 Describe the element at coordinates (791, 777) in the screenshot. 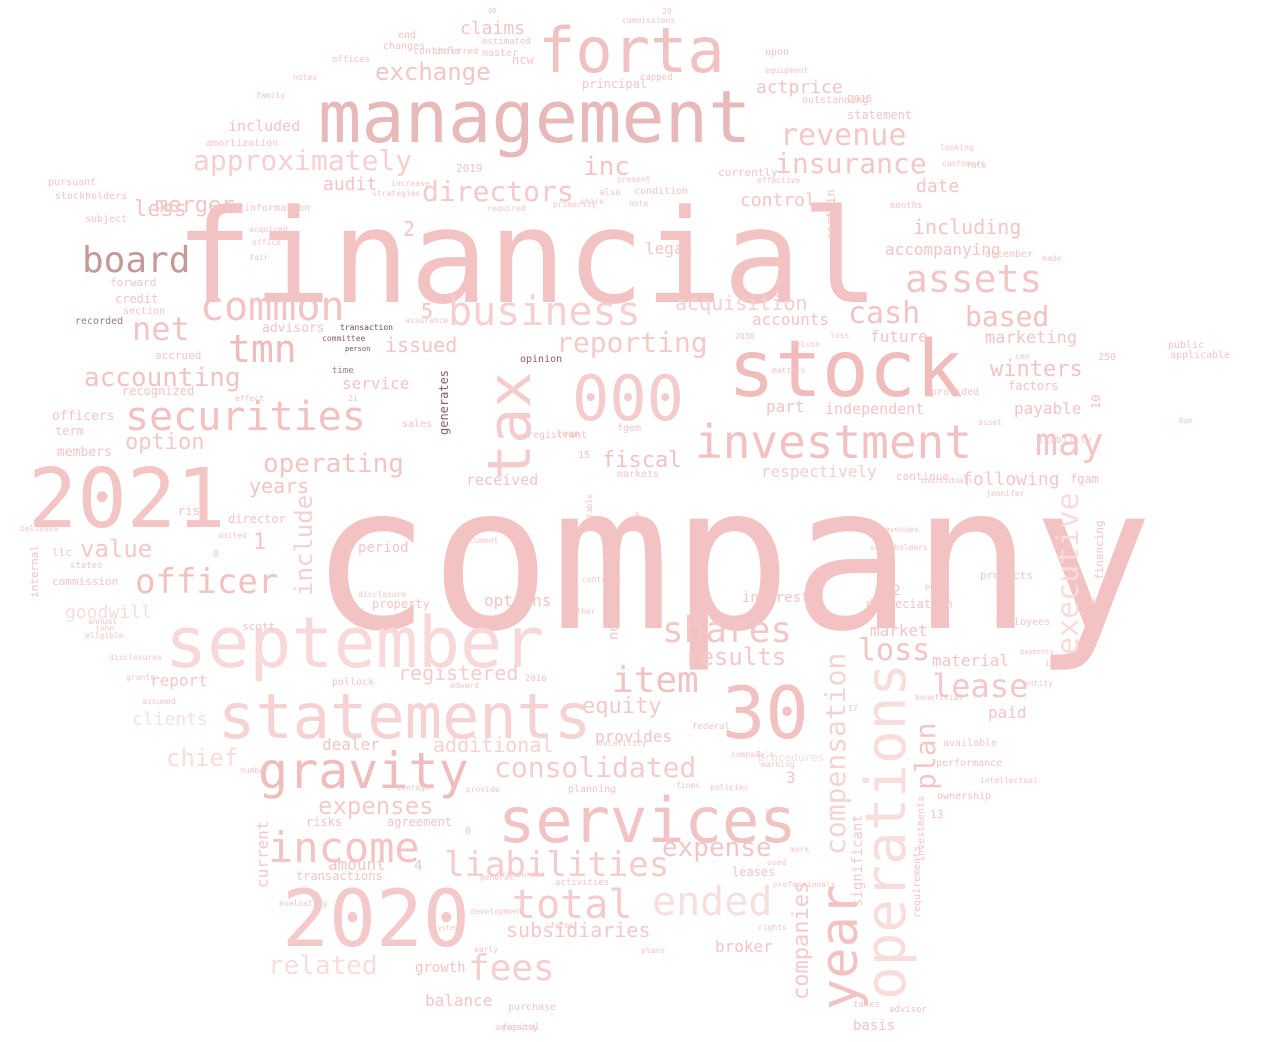

I see `word-193: 3` at that location.